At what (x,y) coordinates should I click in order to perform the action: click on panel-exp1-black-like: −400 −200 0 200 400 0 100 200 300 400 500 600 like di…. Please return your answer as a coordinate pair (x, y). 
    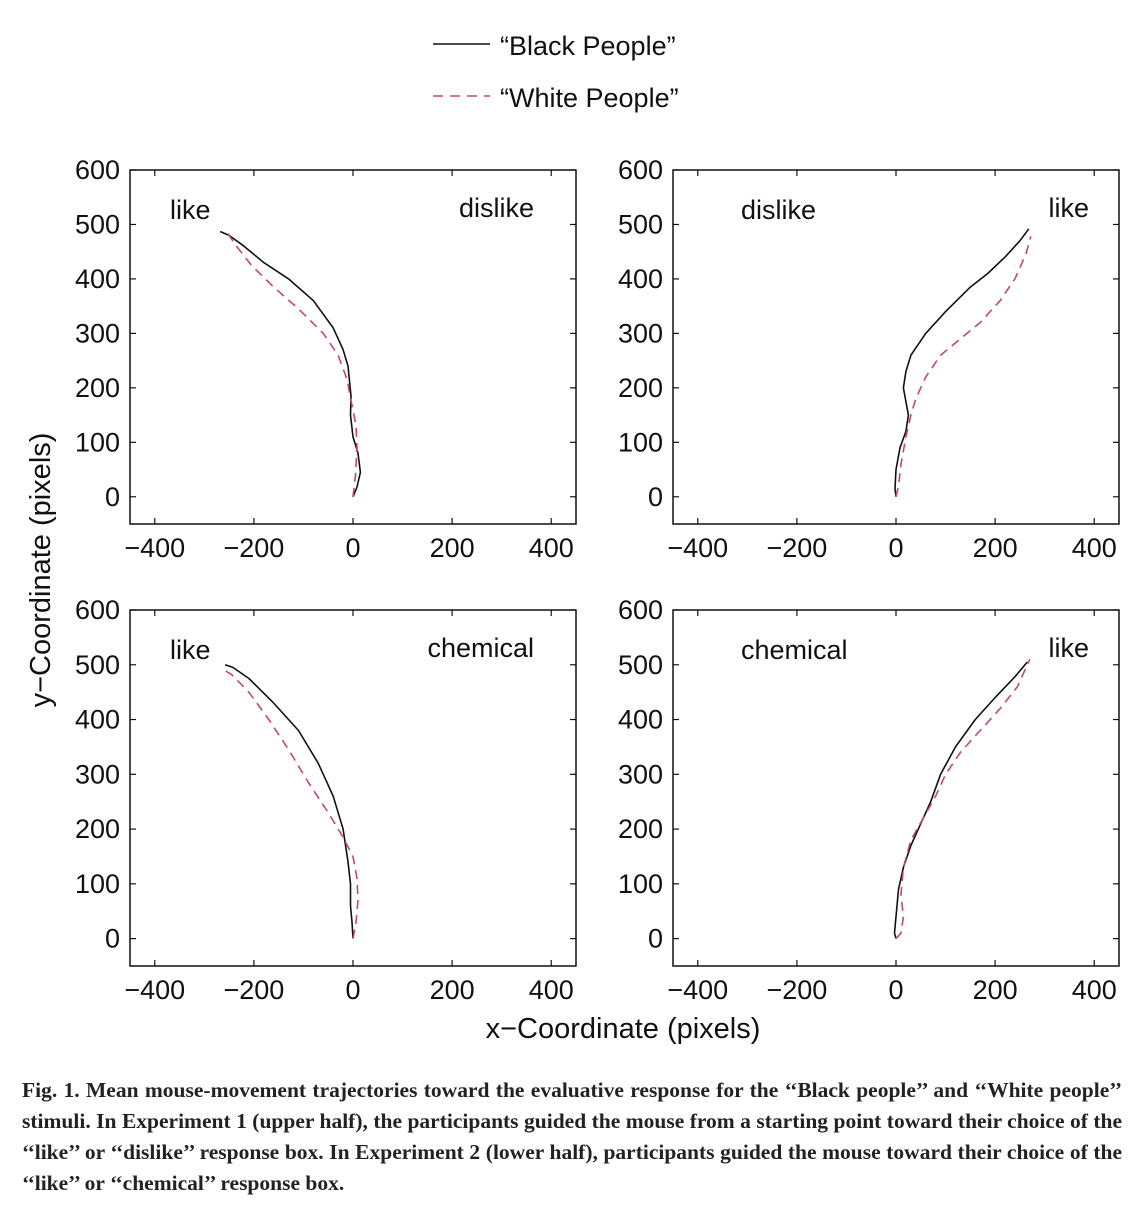
    Looking at the image, I should click on (326, 359).